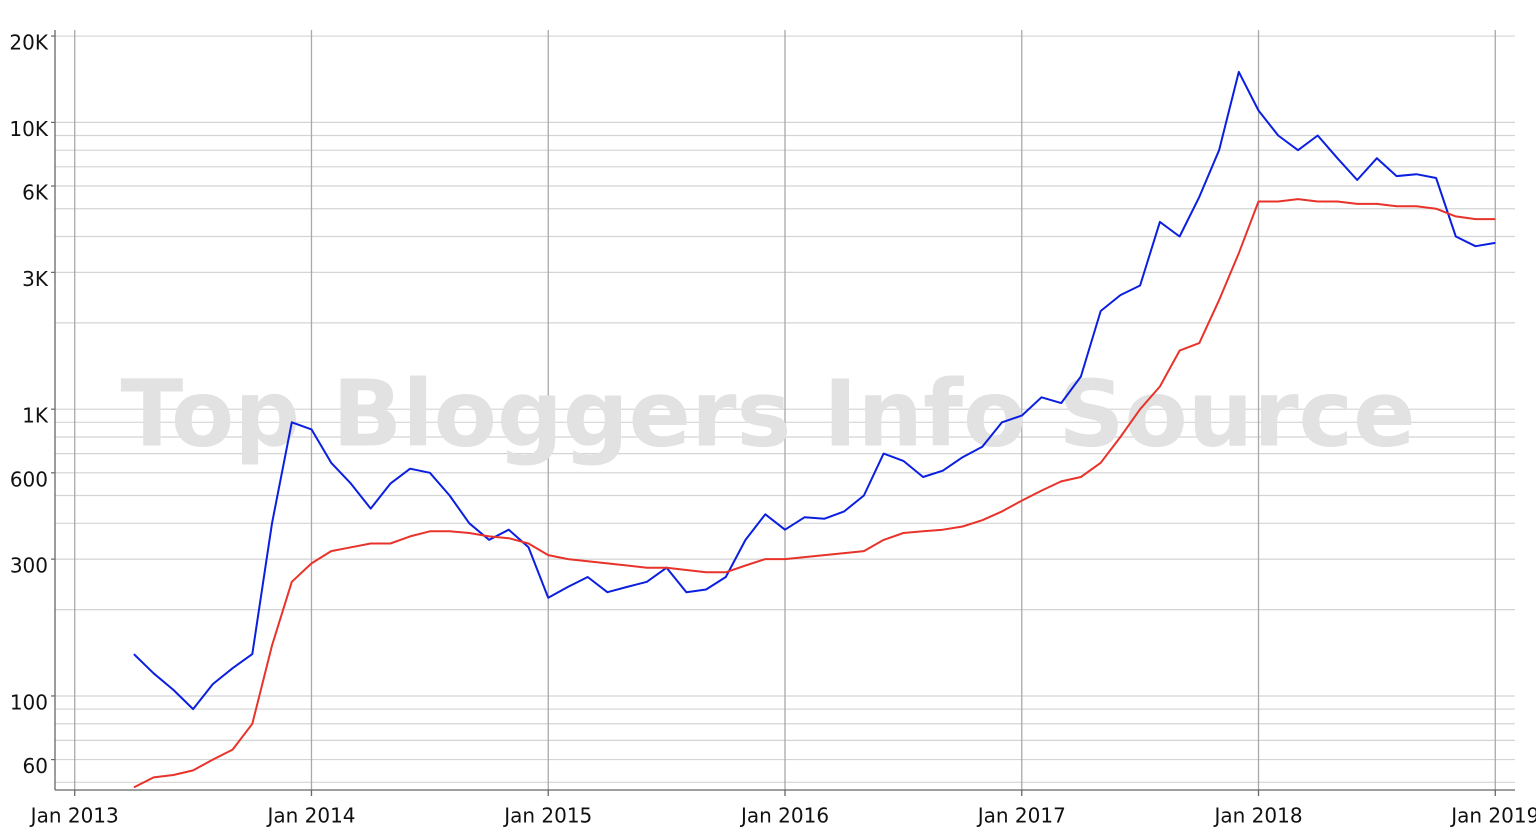  I want to click on watermark: Top Bloggers Info Source, so click(767, 413).